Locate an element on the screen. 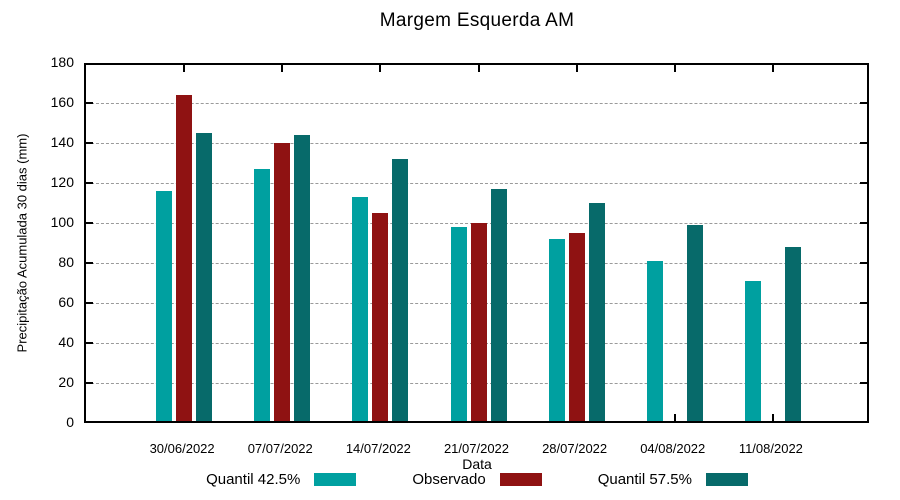 Image resolution: width=900 pixels, height=500 pixels. y-tick-label-60: 60 is located at coordinates (66, 302).